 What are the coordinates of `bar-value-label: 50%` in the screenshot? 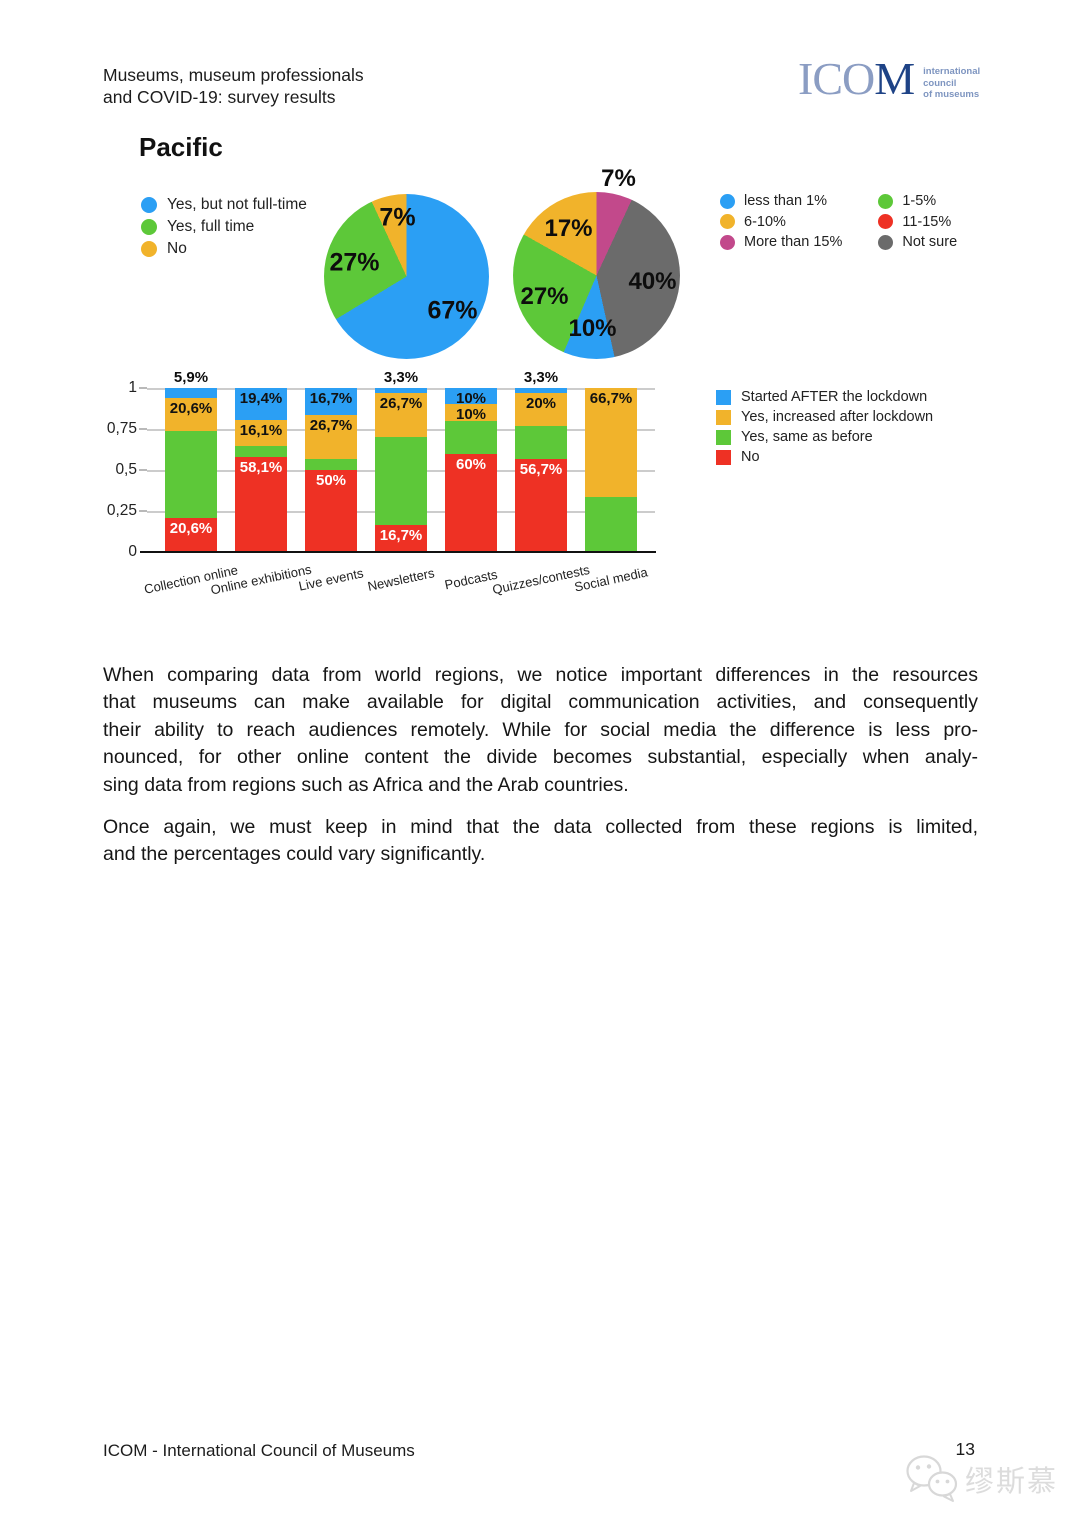 It's located at (331, 480).